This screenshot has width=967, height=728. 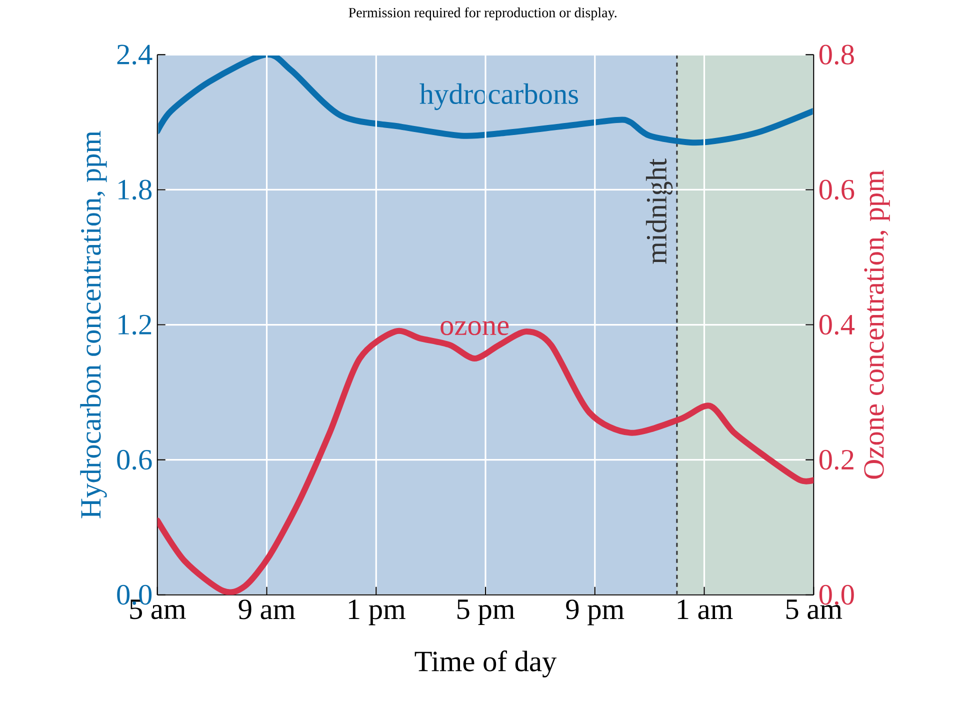 What do you see at coordinates (837, 324) in the screenshot?
I see `y2-tick-label: 0.4` at bounding box center [837, 324].